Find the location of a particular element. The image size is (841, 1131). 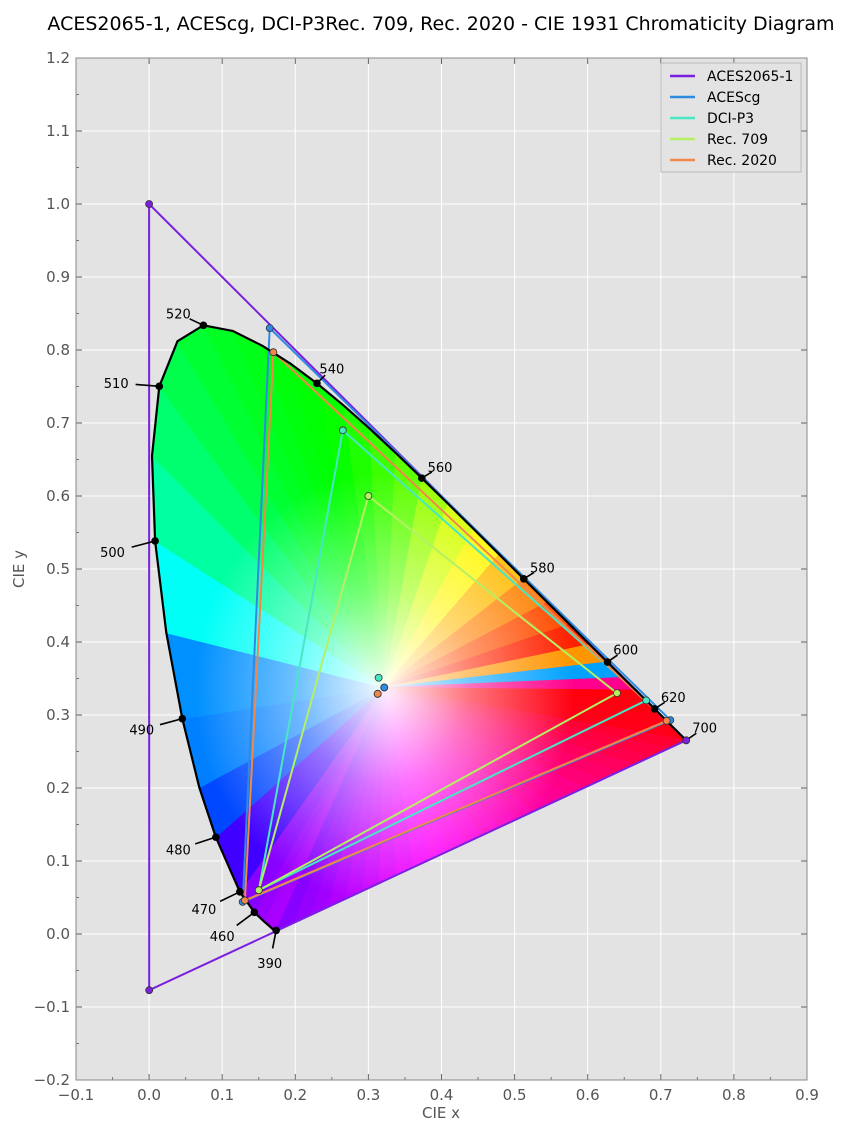

wavelength-label: 540 is located at coordinates (331, 369).